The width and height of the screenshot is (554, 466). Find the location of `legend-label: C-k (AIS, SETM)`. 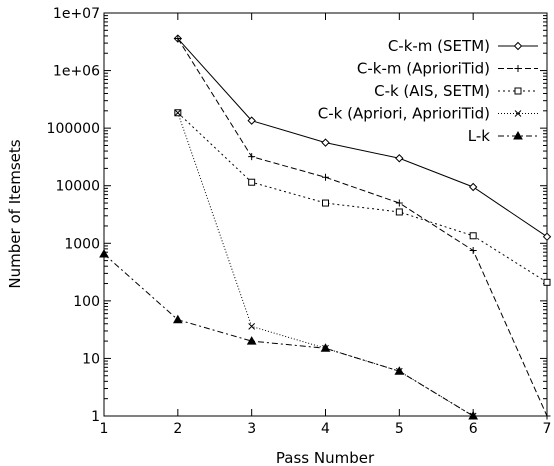

legend-label: C-k (AIS, SETM) is located at coordinates (432, 91).